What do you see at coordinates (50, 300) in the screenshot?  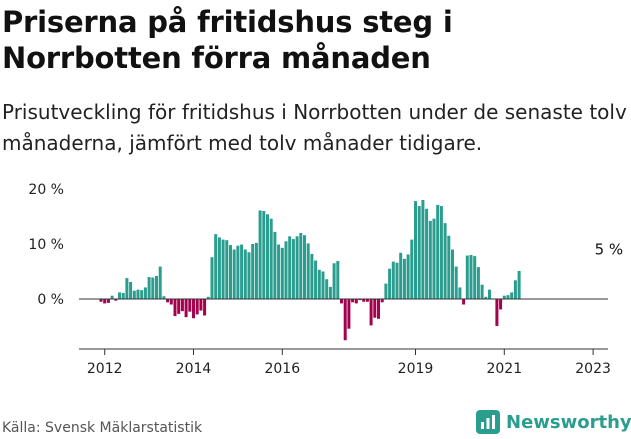 I see `y-tick-label: 0 %` at bounding box center [50, 300].